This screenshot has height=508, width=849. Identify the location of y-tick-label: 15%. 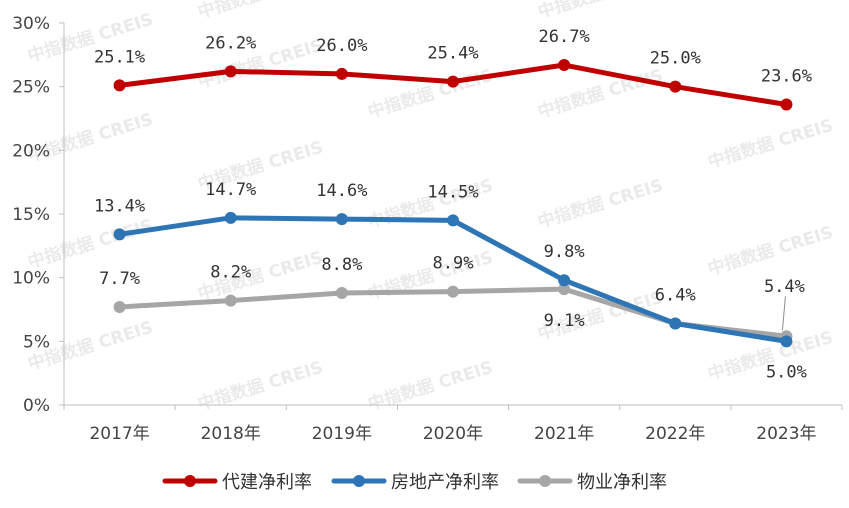
(31, 215).